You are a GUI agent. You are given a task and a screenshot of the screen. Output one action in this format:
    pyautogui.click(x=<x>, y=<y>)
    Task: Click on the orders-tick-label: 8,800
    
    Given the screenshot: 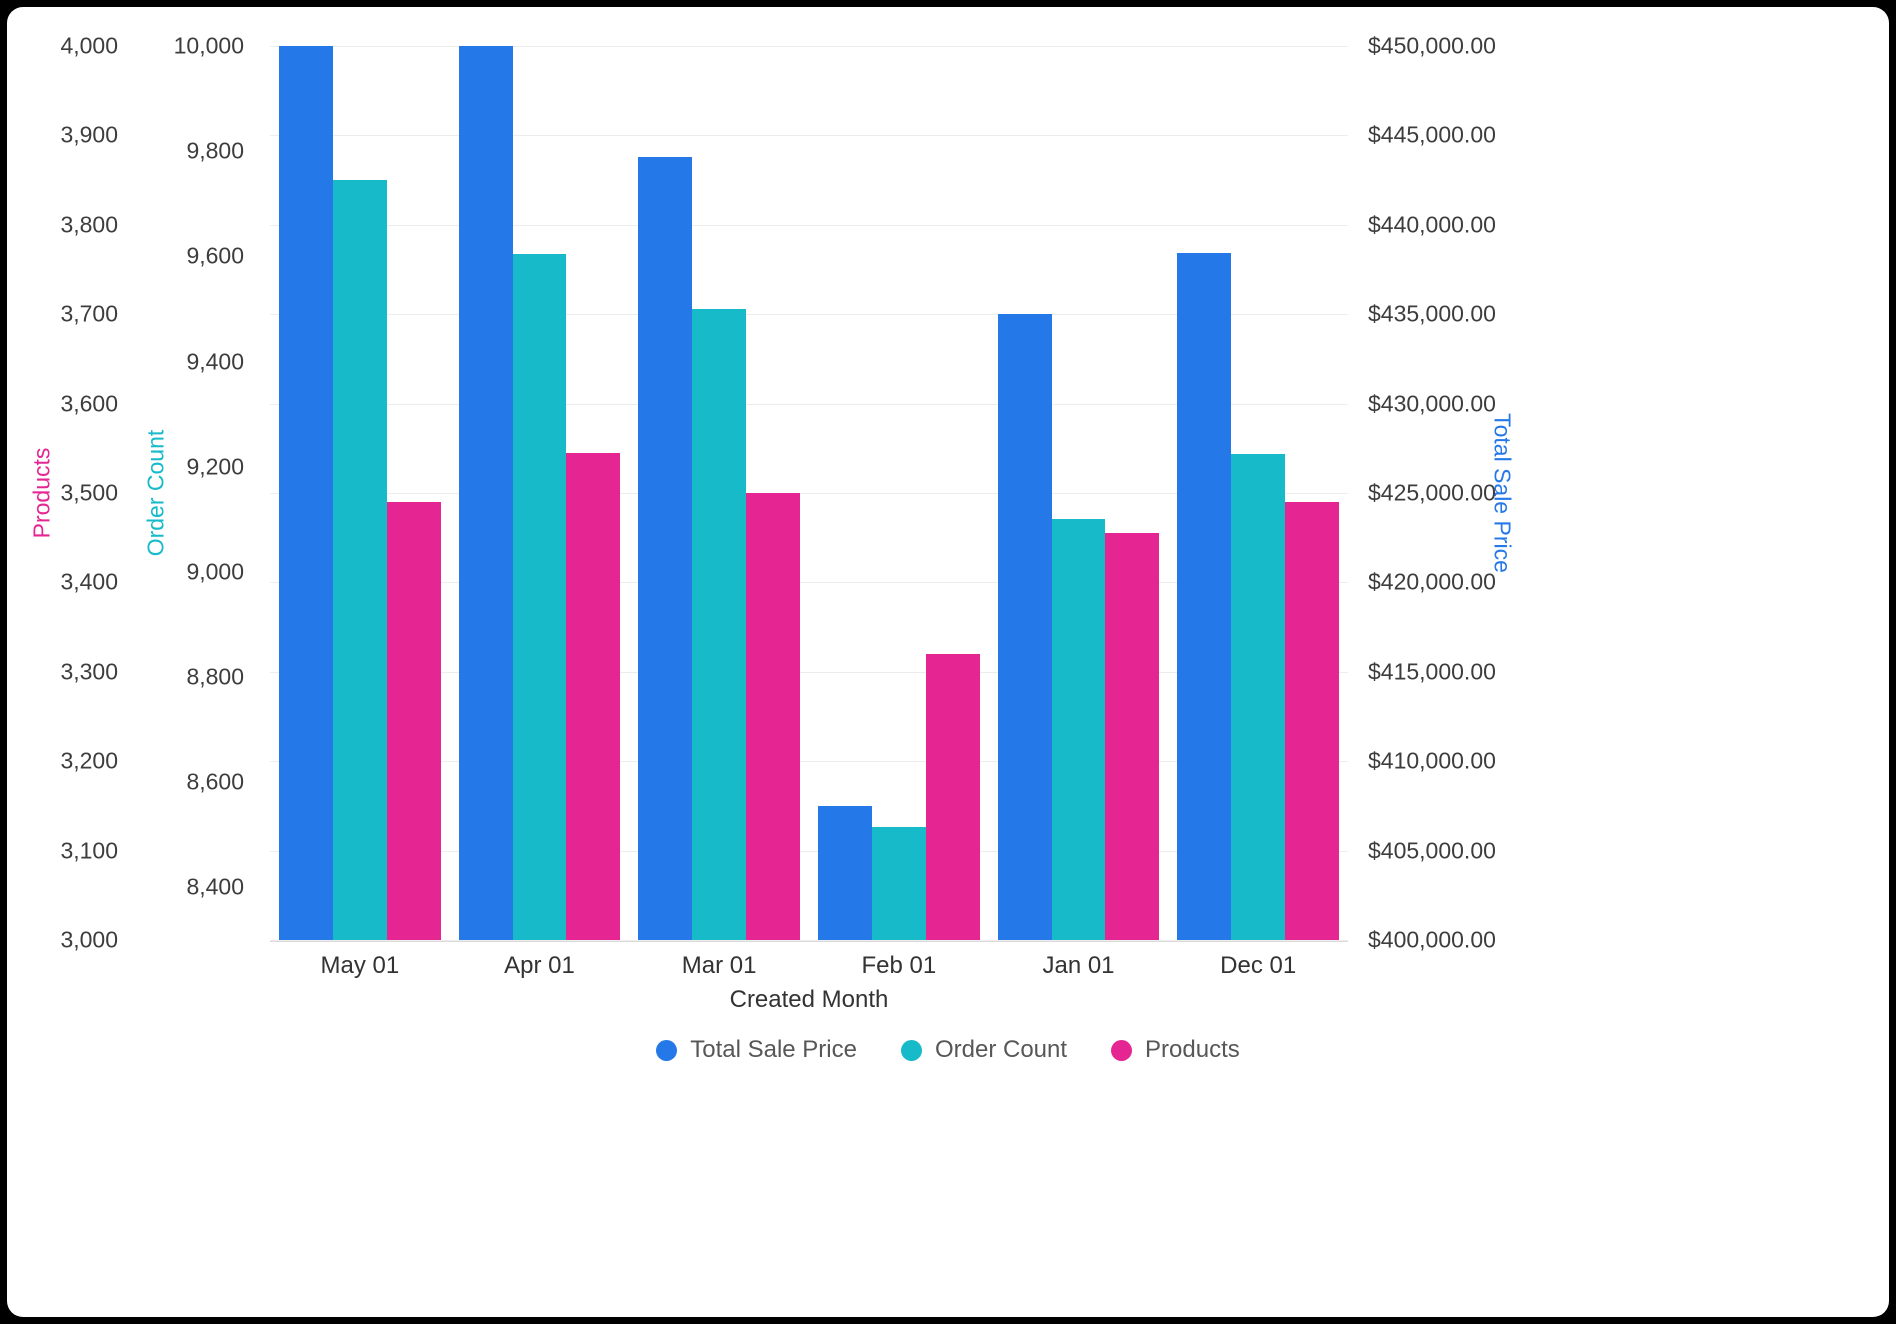 What is the action you would take?
    pyautogui.click(x=215, y=676)
    